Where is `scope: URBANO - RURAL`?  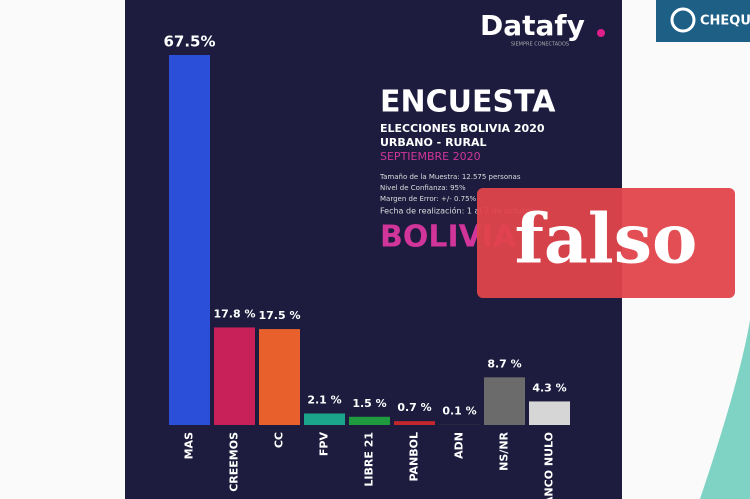
scope: URBANO - RURAL is located at coordinates (433, 142).